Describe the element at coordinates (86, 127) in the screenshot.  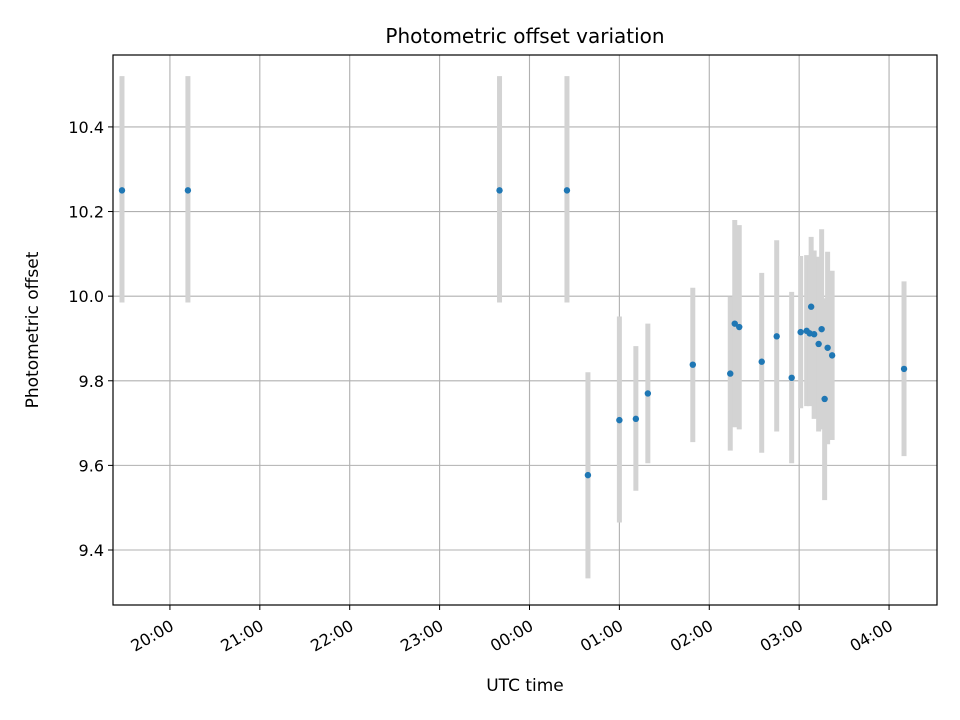
I see `y-tick-label: 10.4` at that location.